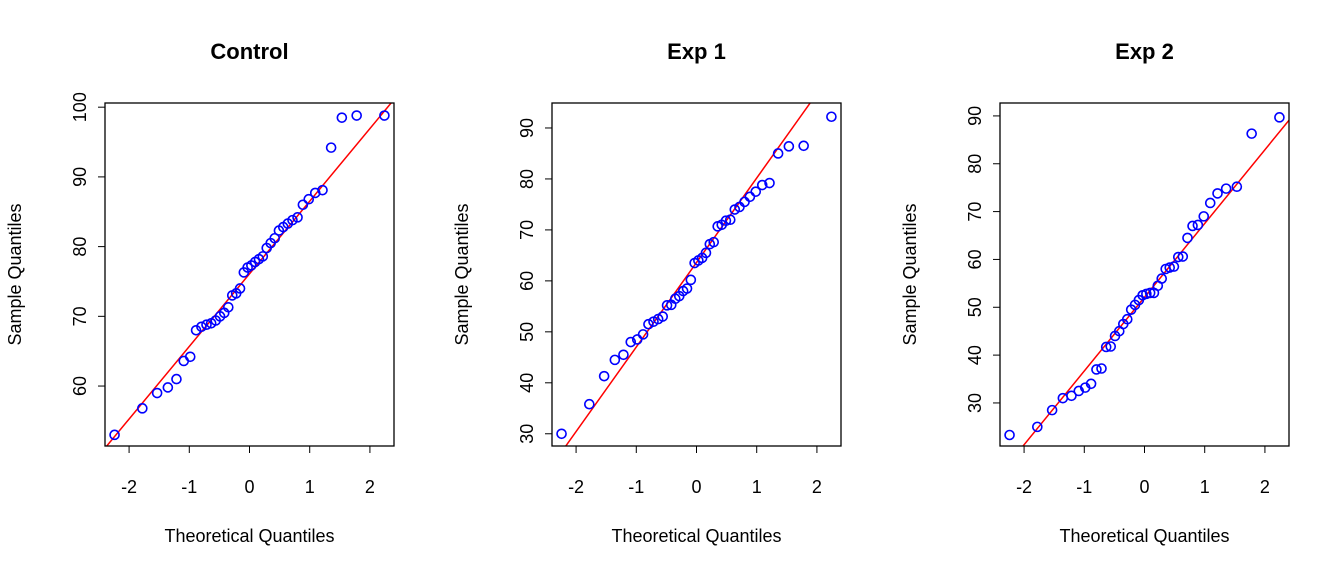 The height and width of the screenshot is (576, 1344). What do you see at coordinates (696, 51) in the screenshot?
I see `panel-title: Exp 1` at bounding box center [696, 51].